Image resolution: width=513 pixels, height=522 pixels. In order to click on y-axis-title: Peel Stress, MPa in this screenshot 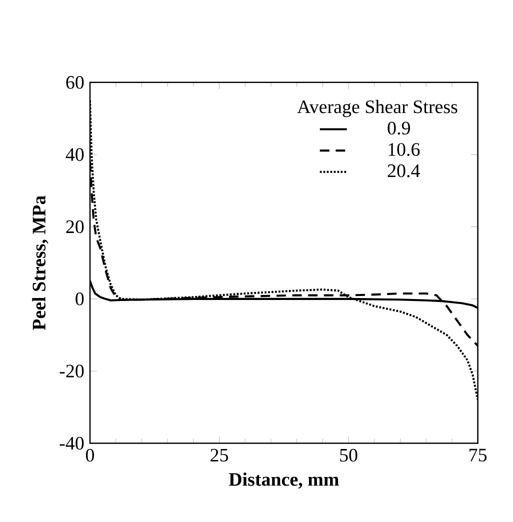, I will do `click(40, 263)`.